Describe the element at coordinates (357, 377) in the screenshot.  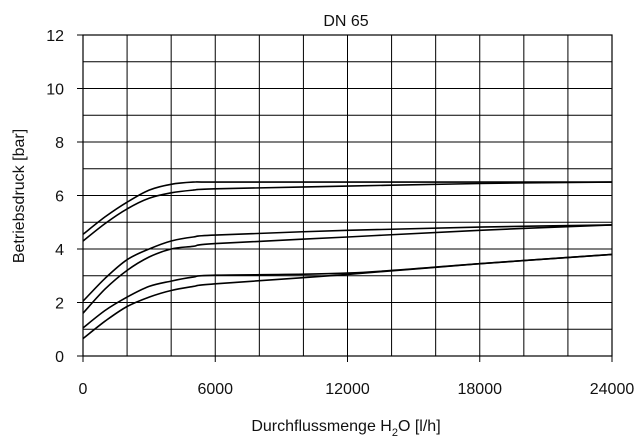
I see `x-axis: 0 6000 12000 18000 24000` at that location.